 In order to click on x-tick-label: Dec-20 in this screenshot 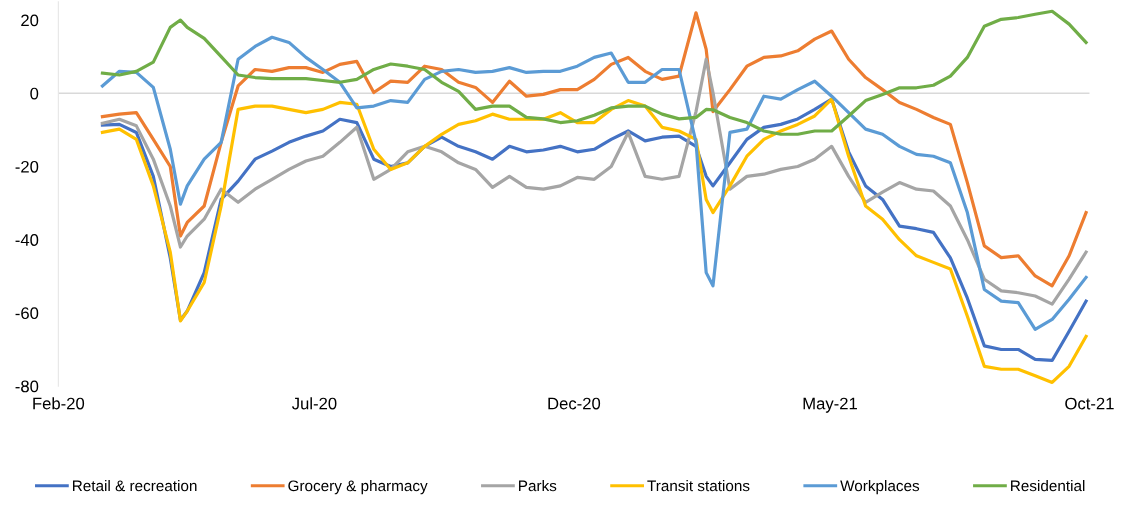, I will do `click(574, 403)`.